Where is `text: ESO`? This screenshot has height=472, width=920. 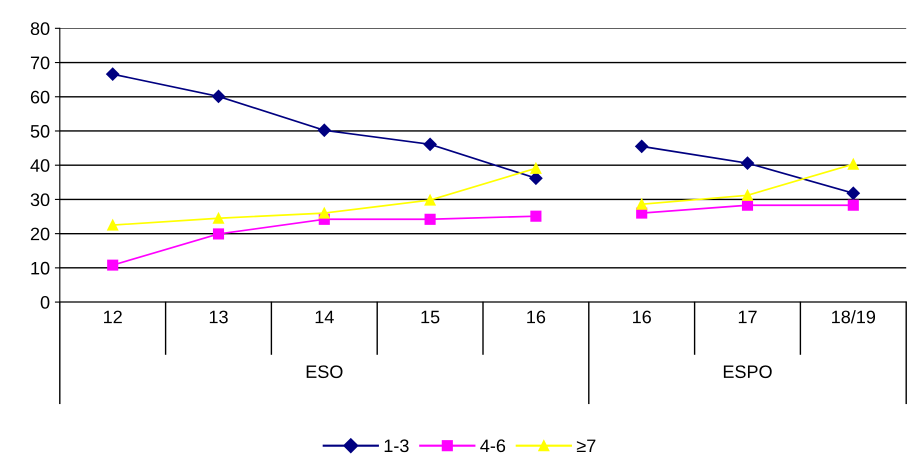
text: ESO is located at coordinates (324, 371).